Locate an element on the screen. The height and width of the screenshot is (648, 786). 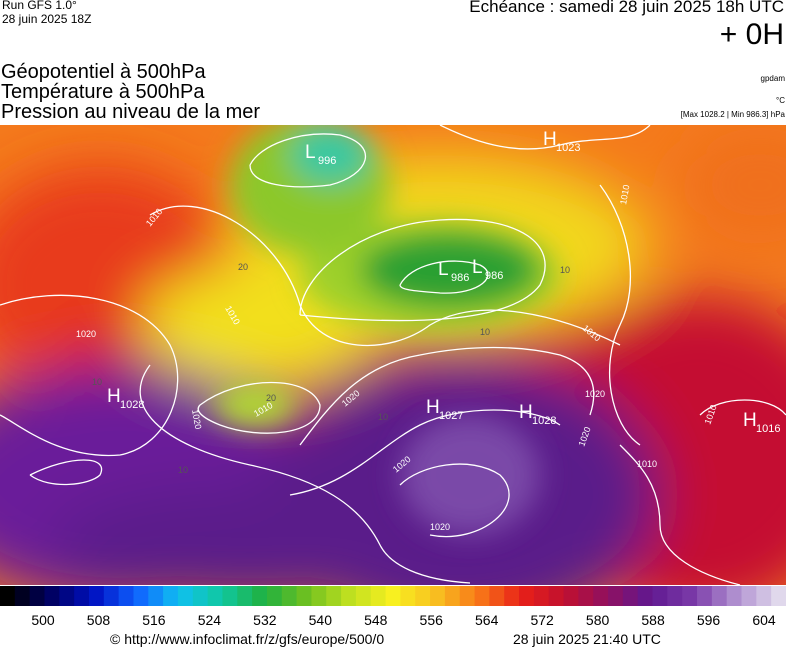
unit: gpdam is located at coordinates (772, 78).